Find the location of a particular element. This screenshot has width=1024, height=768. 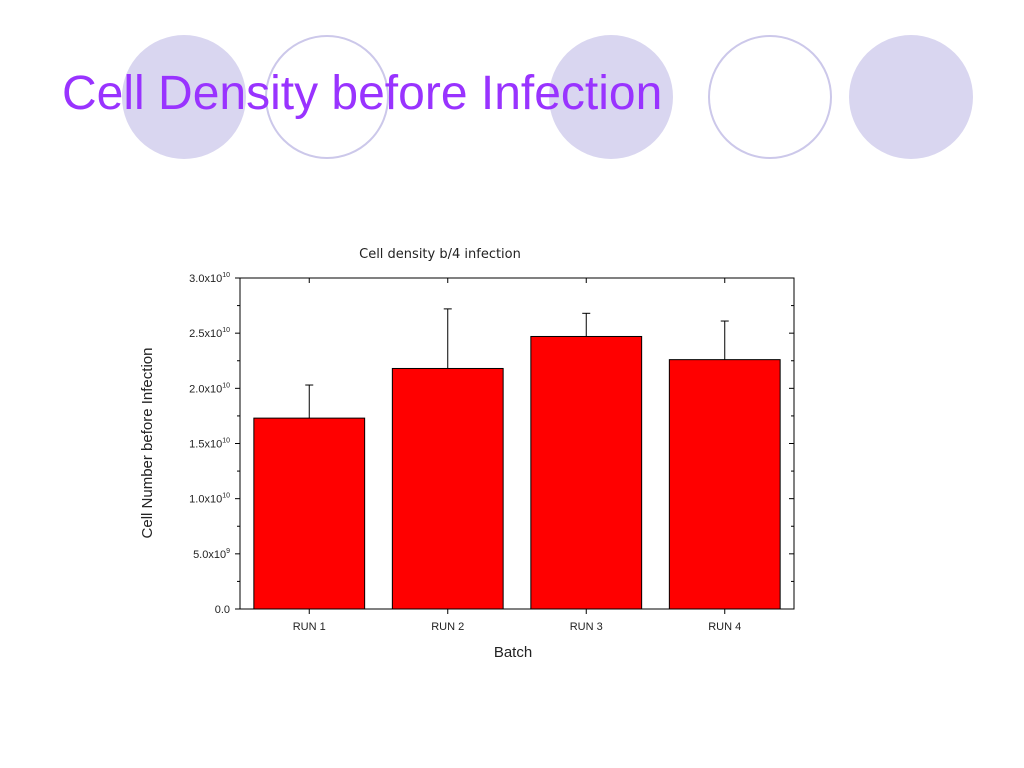

chart-title: Cell density b/4 infection is located at coordinates (440, 254).